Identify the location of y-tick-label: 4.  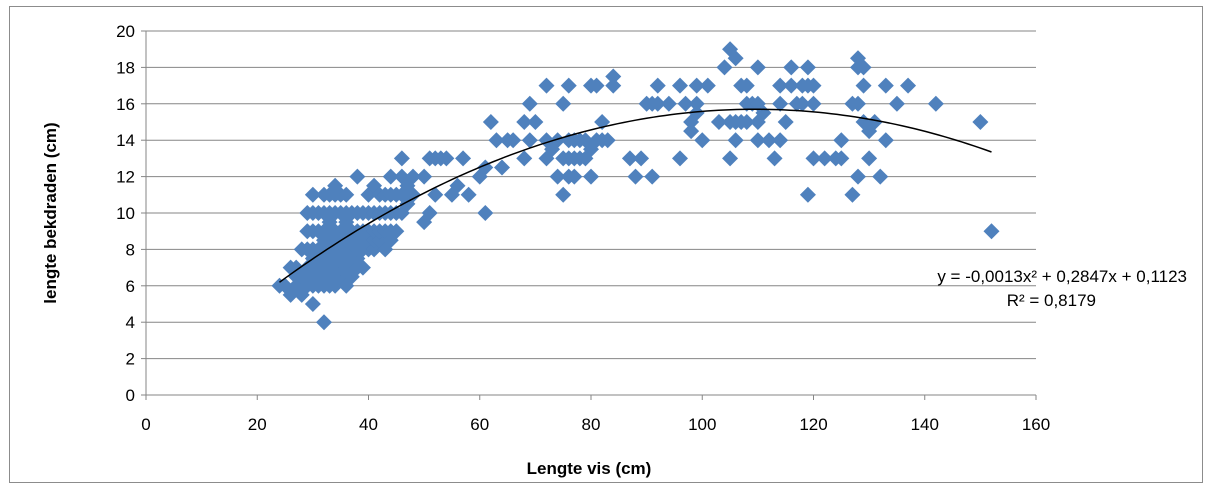
(130, 322).